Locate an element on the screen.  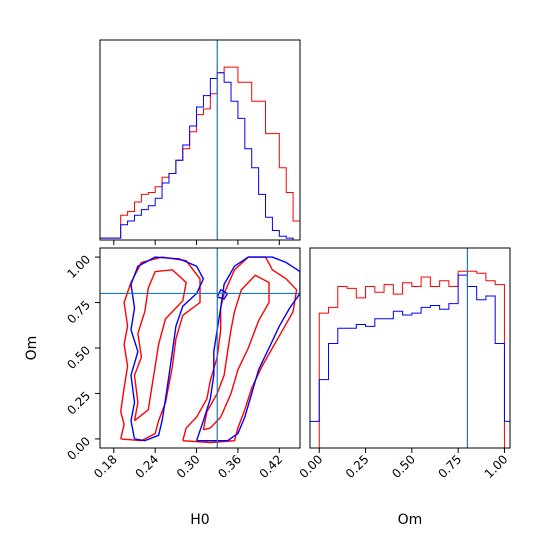
x-tick-label-Om-0: 0.00 is located at coordinates (311, 466).